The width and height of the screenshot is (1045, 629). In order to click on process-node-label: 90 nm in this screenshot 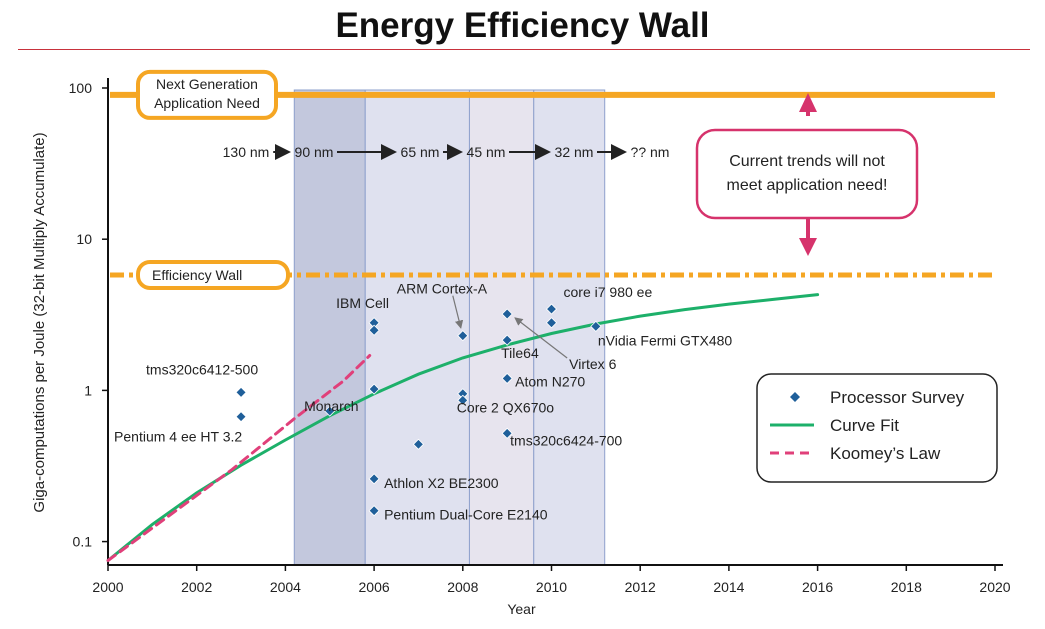, I will do `click(314, 152)`.